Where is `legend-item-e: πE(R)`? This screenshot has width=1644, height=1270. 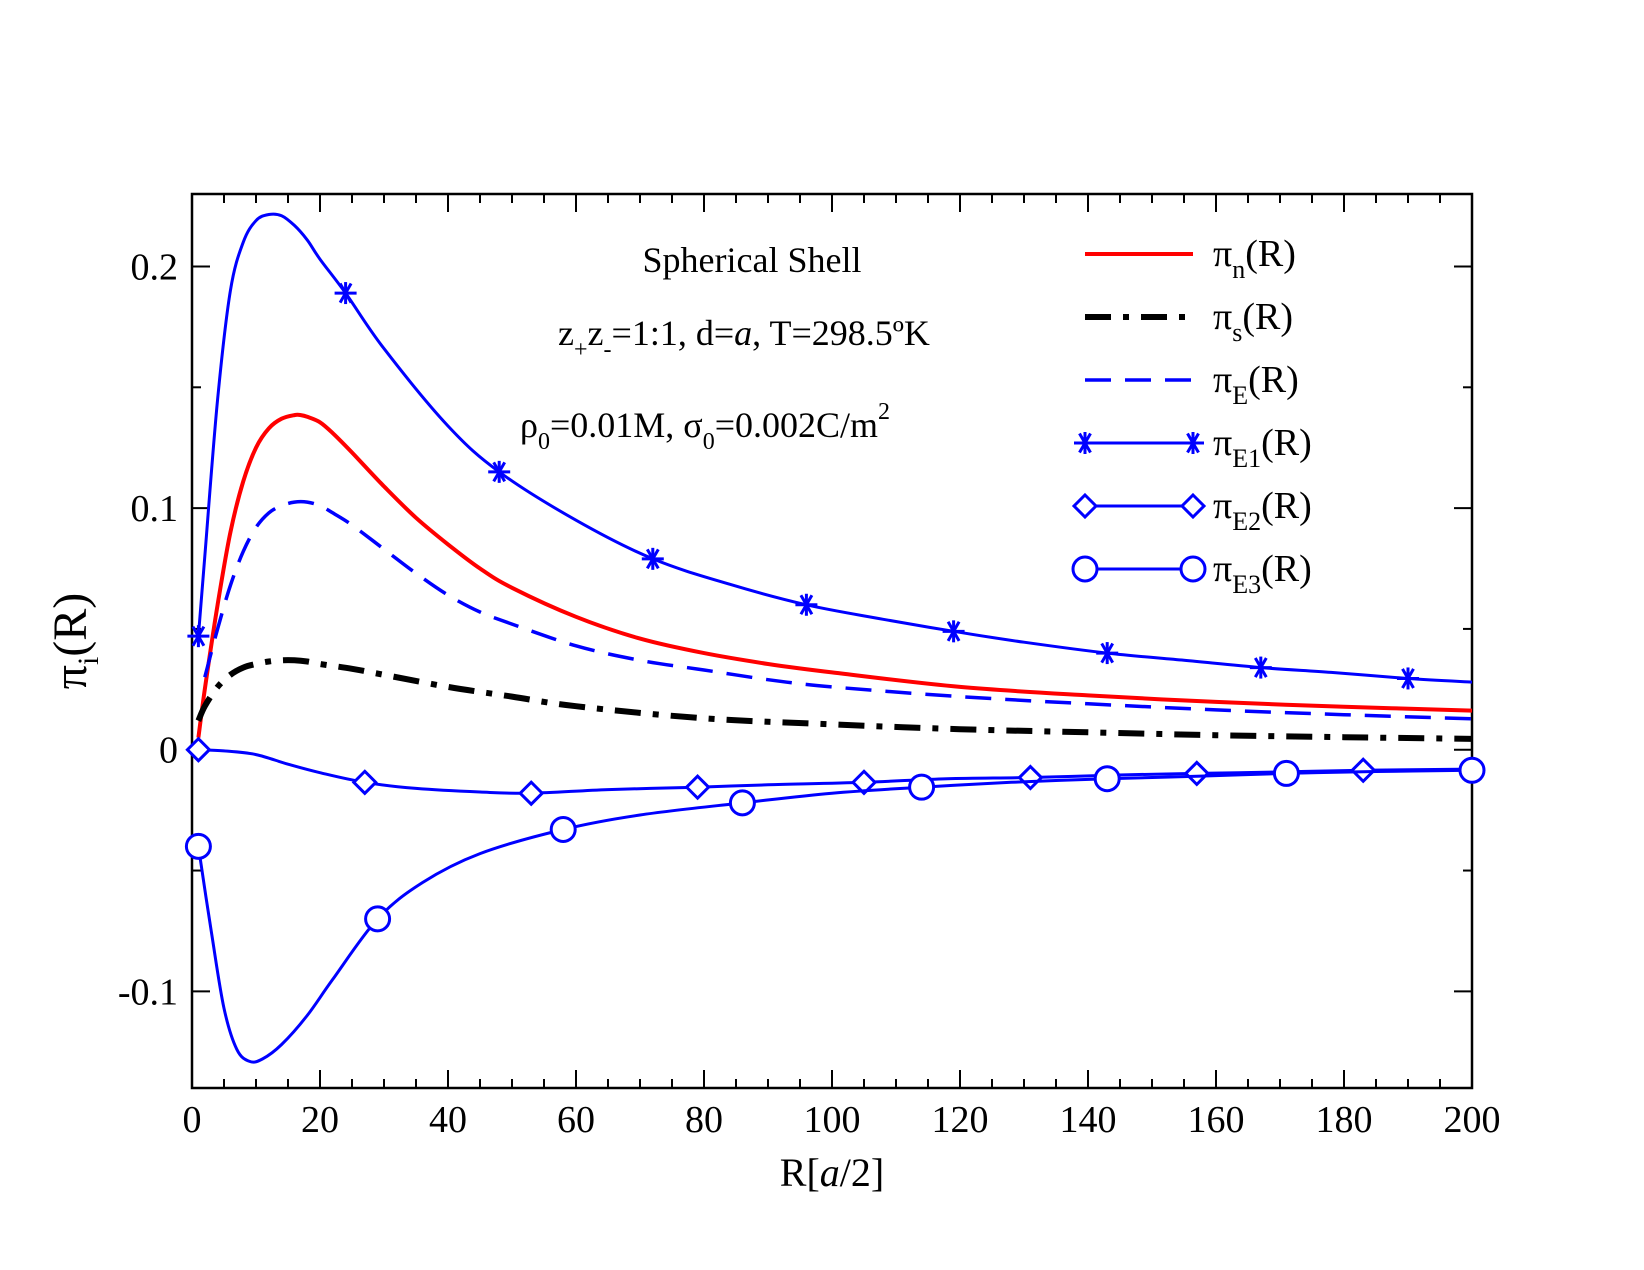
legend-item-e: πE(R) is located at coordinates (1192, 384).